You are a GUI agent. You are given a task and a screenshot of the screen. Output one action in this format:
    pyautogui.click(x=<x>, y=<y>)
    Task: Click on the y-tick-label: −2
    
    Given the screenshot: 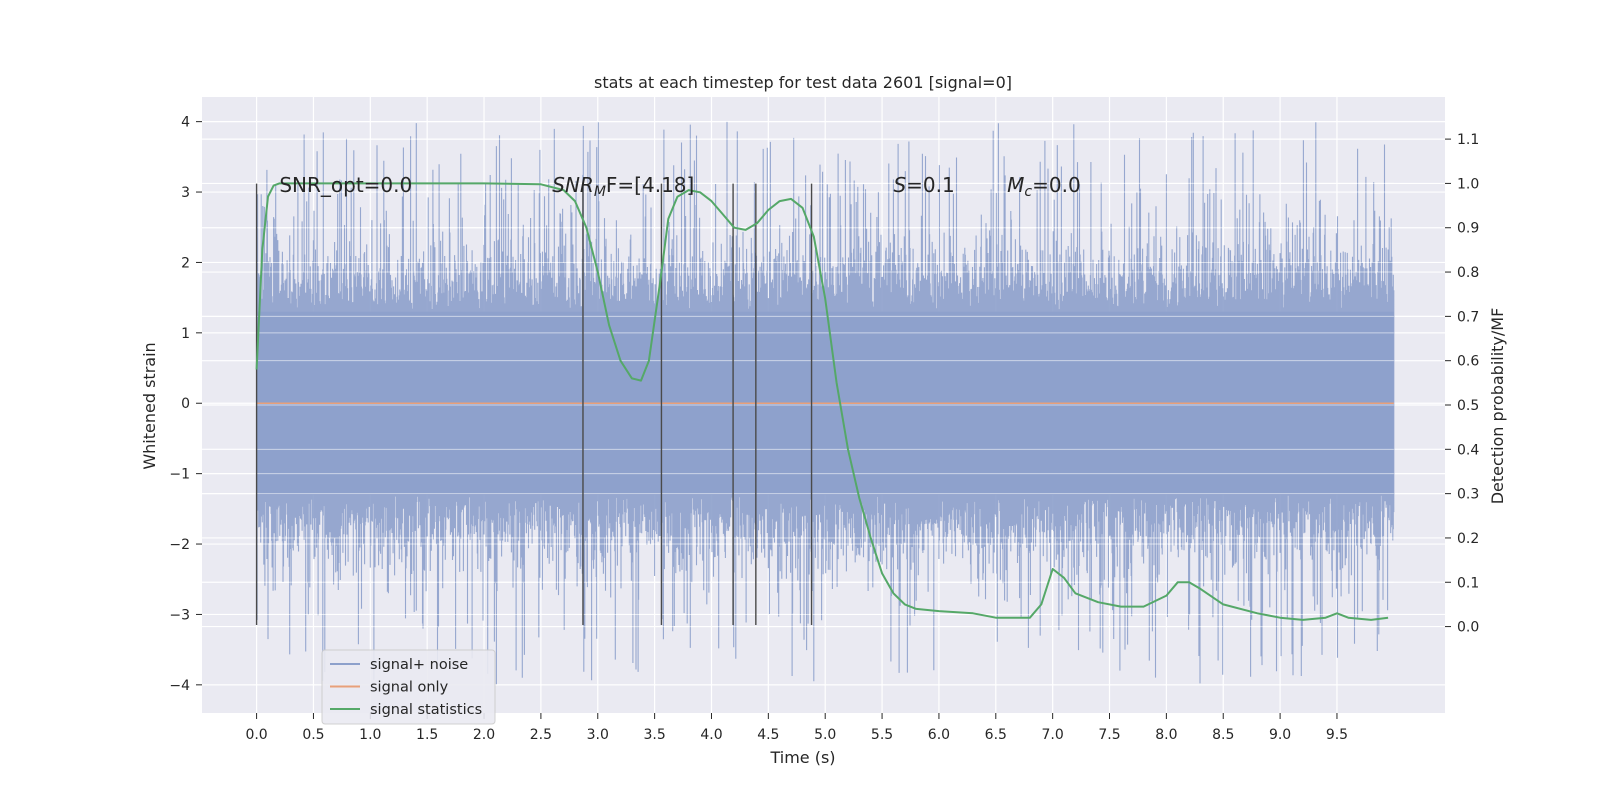 What is the action you would take?
    pyautogui.click(x=179, y=545)
    